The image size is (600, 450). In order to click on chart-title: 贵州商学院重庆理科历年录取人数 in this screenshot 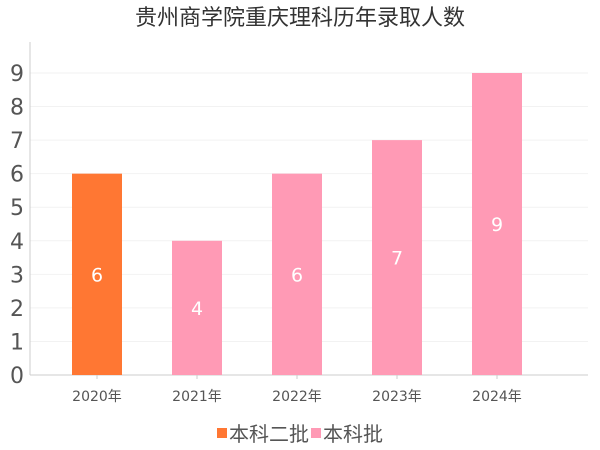, I will do `click(299, 18)`.